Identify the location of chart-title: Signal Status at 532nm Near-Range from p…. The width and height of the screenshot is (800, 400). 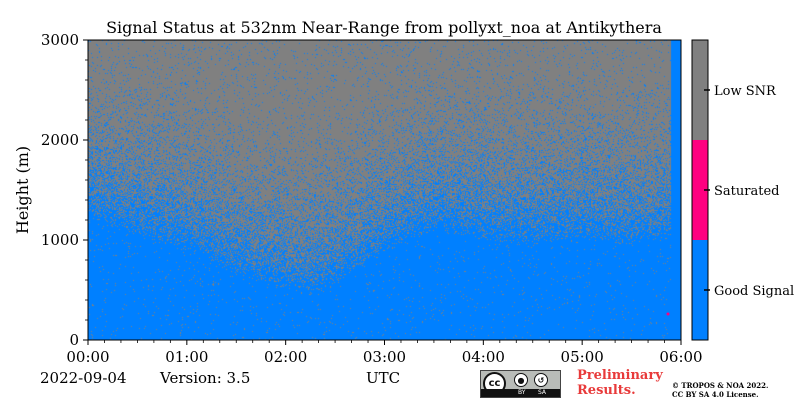
(384, 27).